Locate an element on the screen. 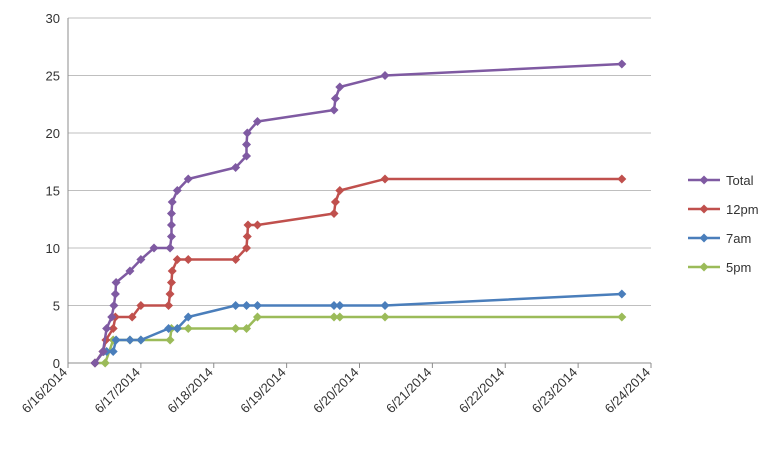 This screenshot has width=780, height=450. legend-marker-12pm is located at coordinates (704, 209).